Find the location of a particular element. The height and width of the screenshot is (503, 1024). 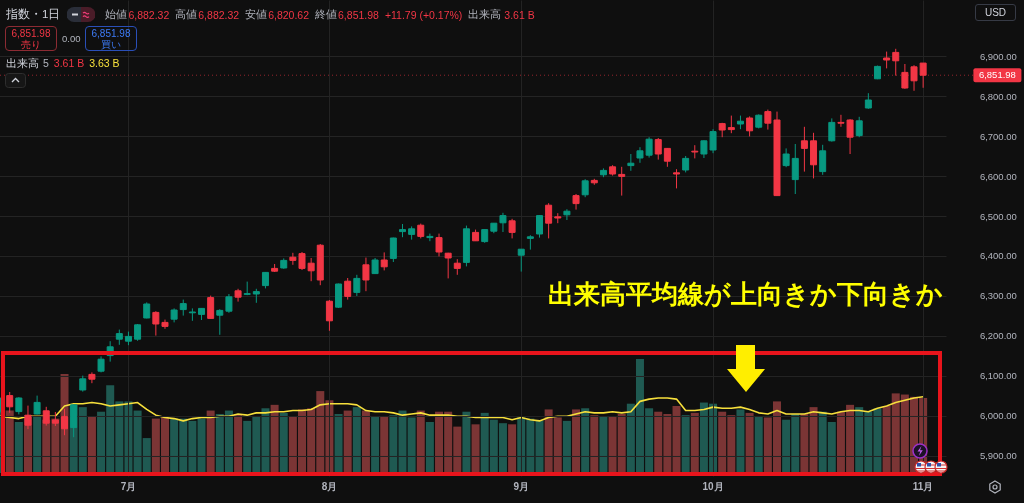

annotation: 6,820.62 is located at coordinates (289, 14).